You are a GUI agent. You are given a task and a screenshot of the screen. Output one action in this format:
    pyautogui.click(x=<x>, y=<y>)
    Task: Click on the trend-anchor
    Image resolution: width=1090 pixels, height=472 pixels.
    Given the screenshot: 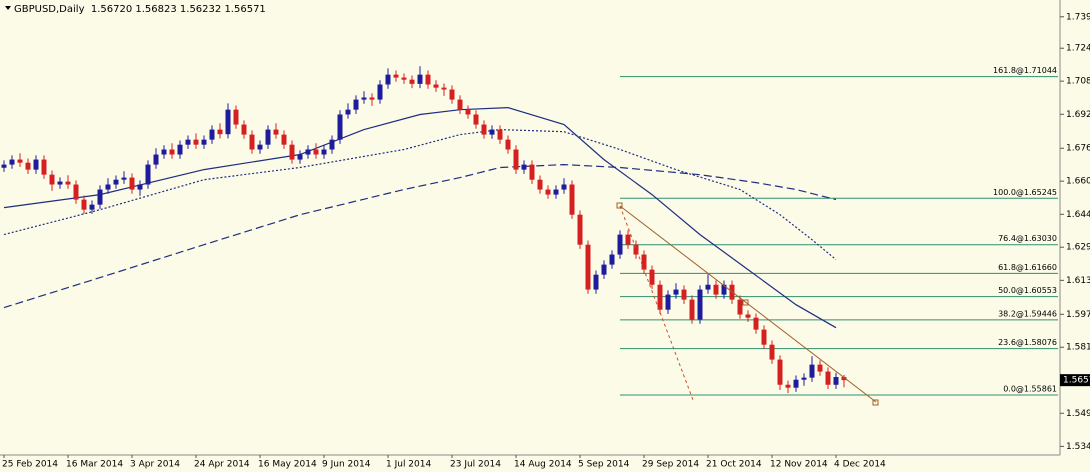 What is the action you would take?
    pyautogui.click(x=875, y=402)
    